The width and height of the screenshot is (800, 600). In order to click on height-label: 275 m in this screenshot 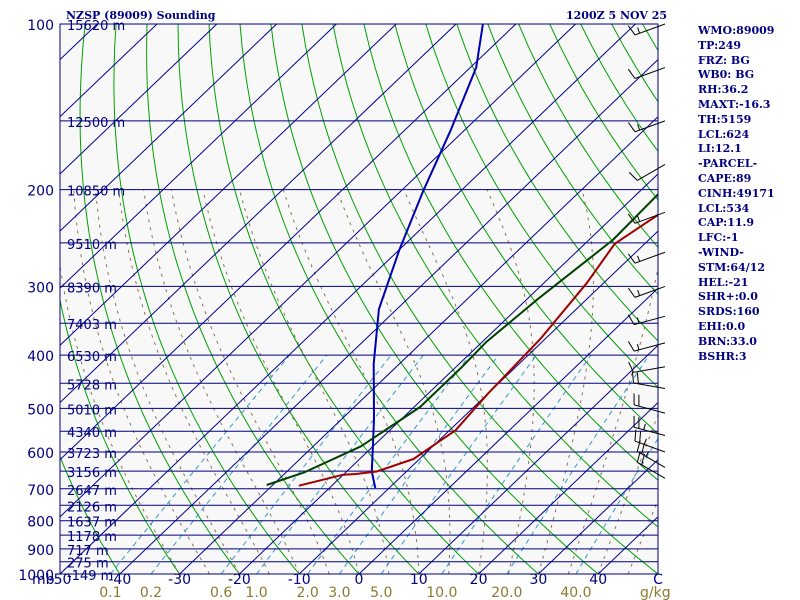, I will do `click(88, 564)`.